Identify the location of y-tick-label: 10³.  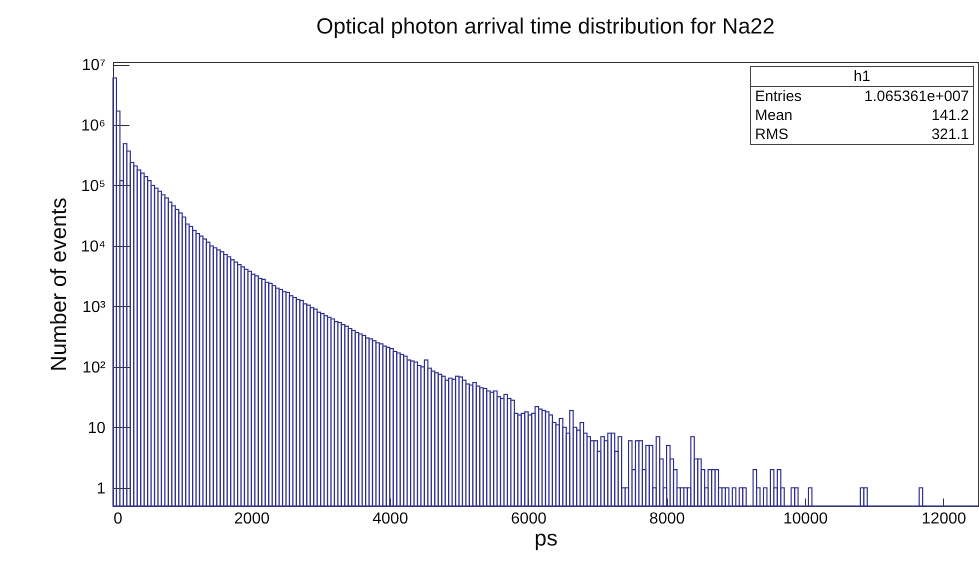
(94, 307).